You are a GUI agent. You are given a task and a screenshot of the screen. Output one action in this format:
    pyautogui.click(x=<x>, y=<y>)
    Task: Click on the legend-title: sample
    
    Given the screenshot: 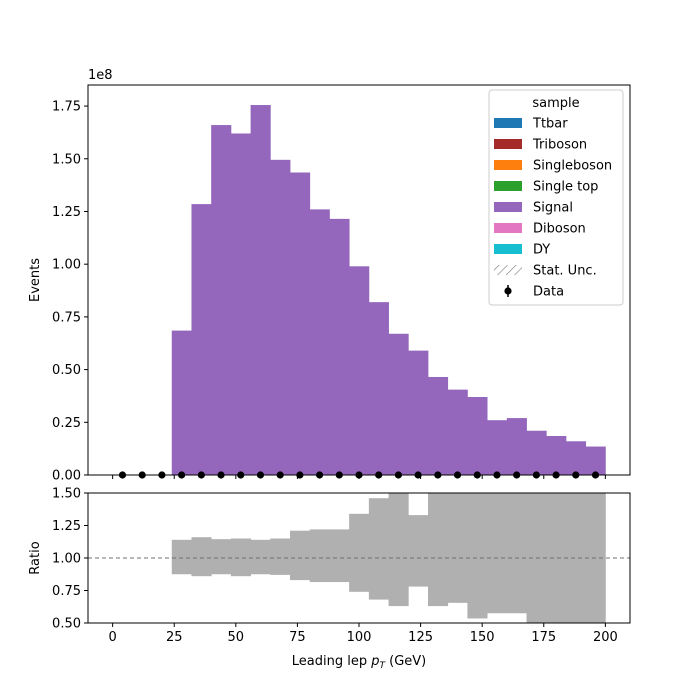 What is the action you would take?
    pyautogui.click(x=555, y=103)
    